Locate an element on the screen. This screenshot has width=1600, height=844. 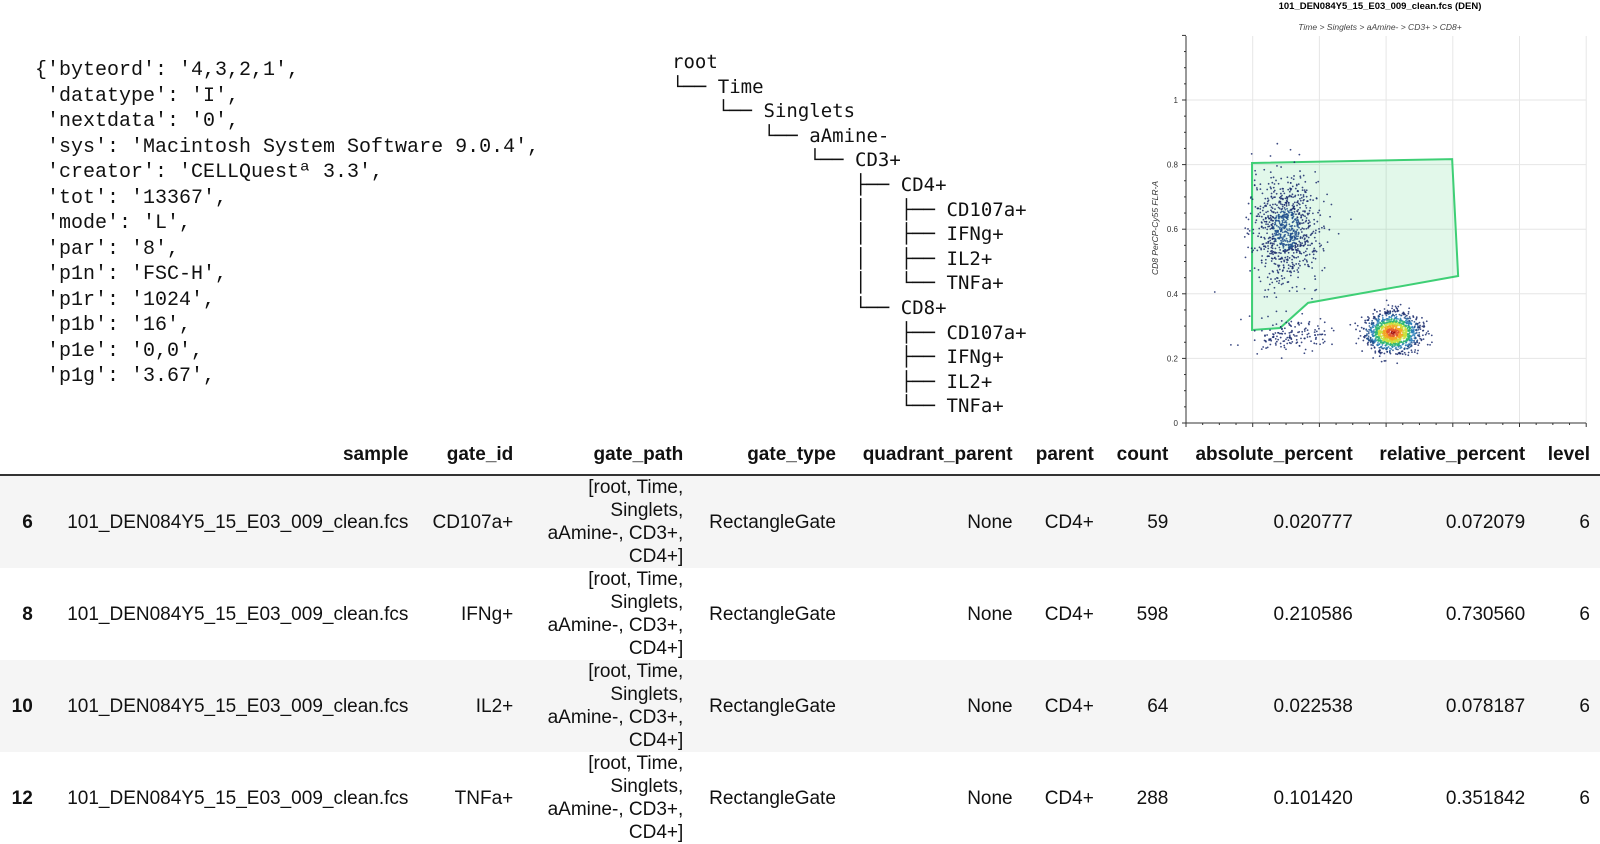
column-header: gate_path is located at coordinates (608, 456).